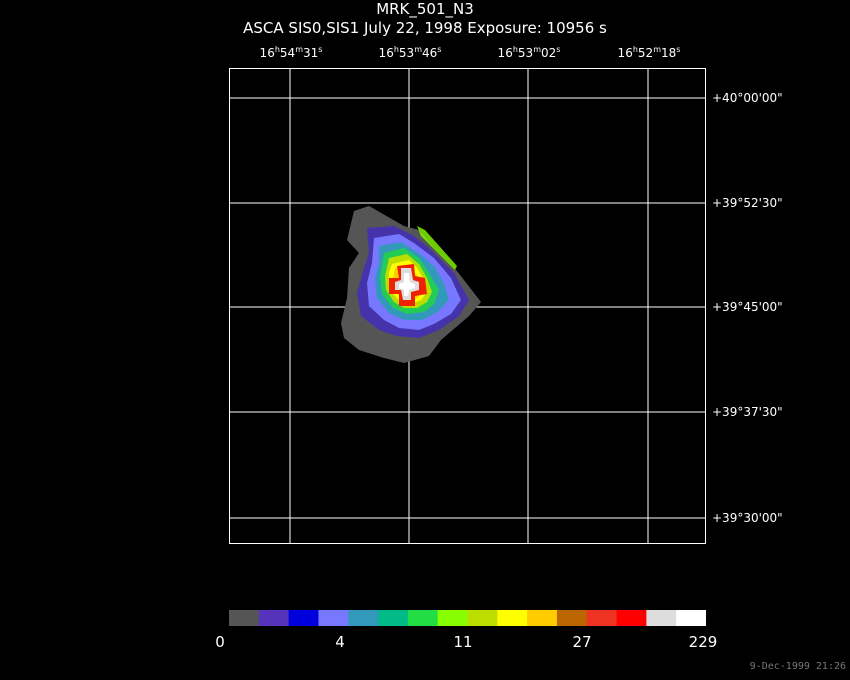 This screenshot has height=680, width=850. What do you see at coordinates (463, 642) in the screenshot?
I see `colorbar-label-3: 11` at bounding box center [463, 642].